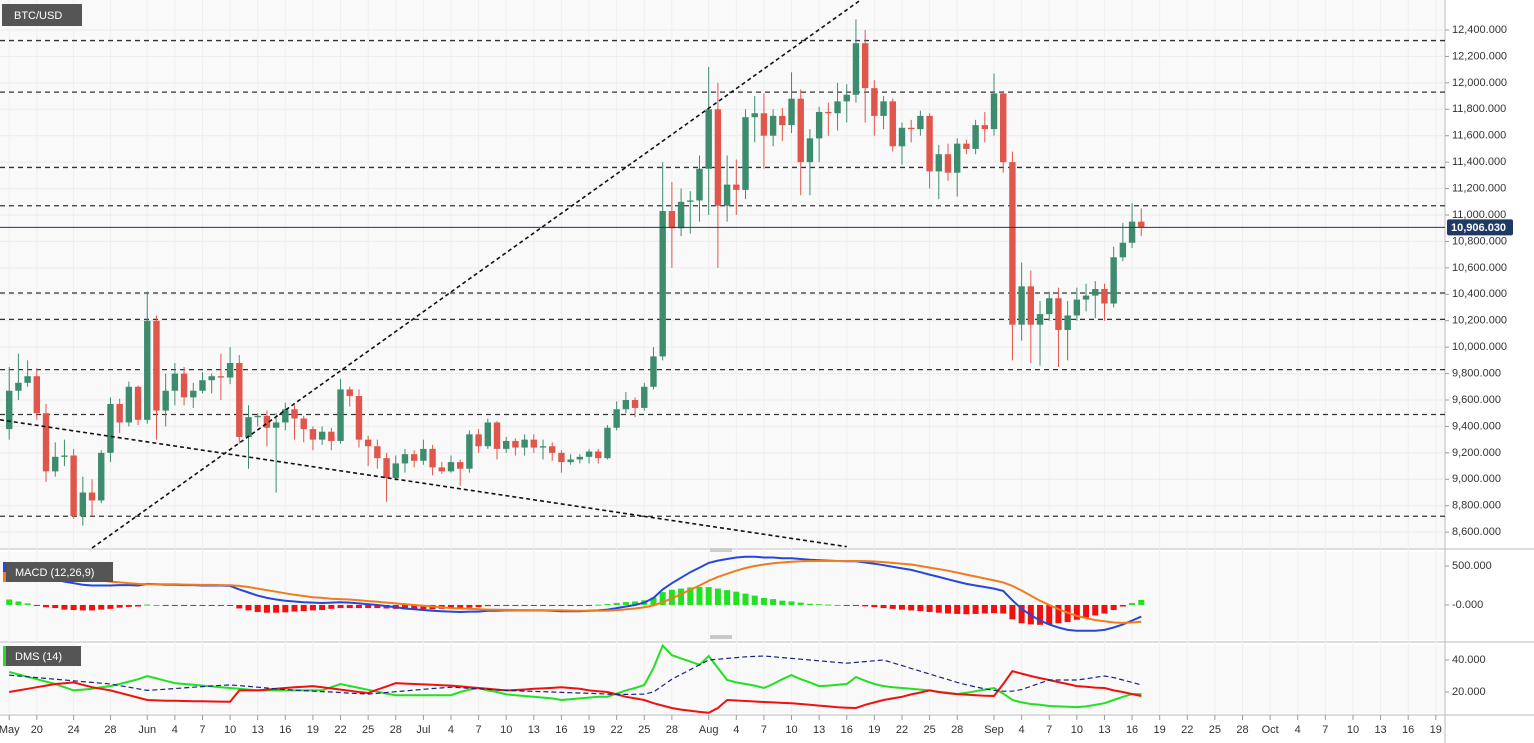 Image resolution: width=1534 pixels, height=743 pixels. What do you see at coordinates (1476, 453) in the screenshot?
I see `y-tick-label: 9,200.000` at bounding box center [1476, 453].